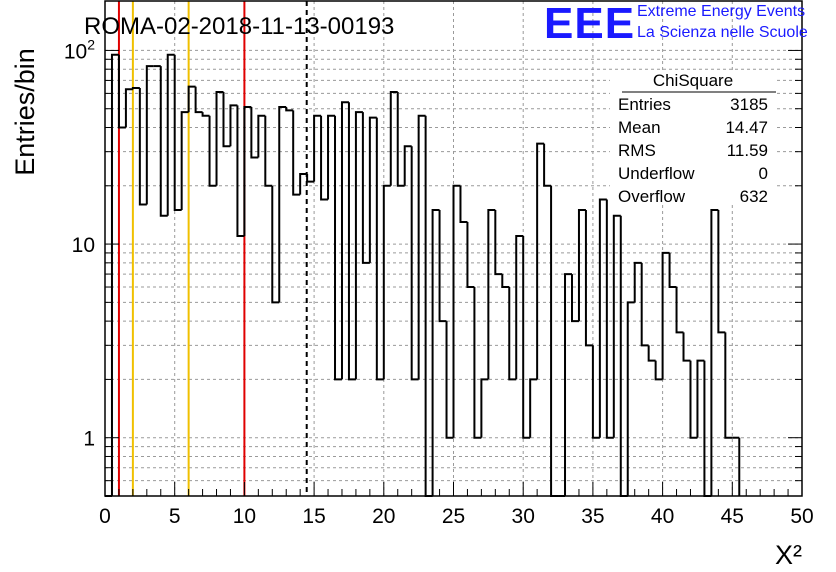  I want to click on x-tick-label: 20, so click(383, 516).